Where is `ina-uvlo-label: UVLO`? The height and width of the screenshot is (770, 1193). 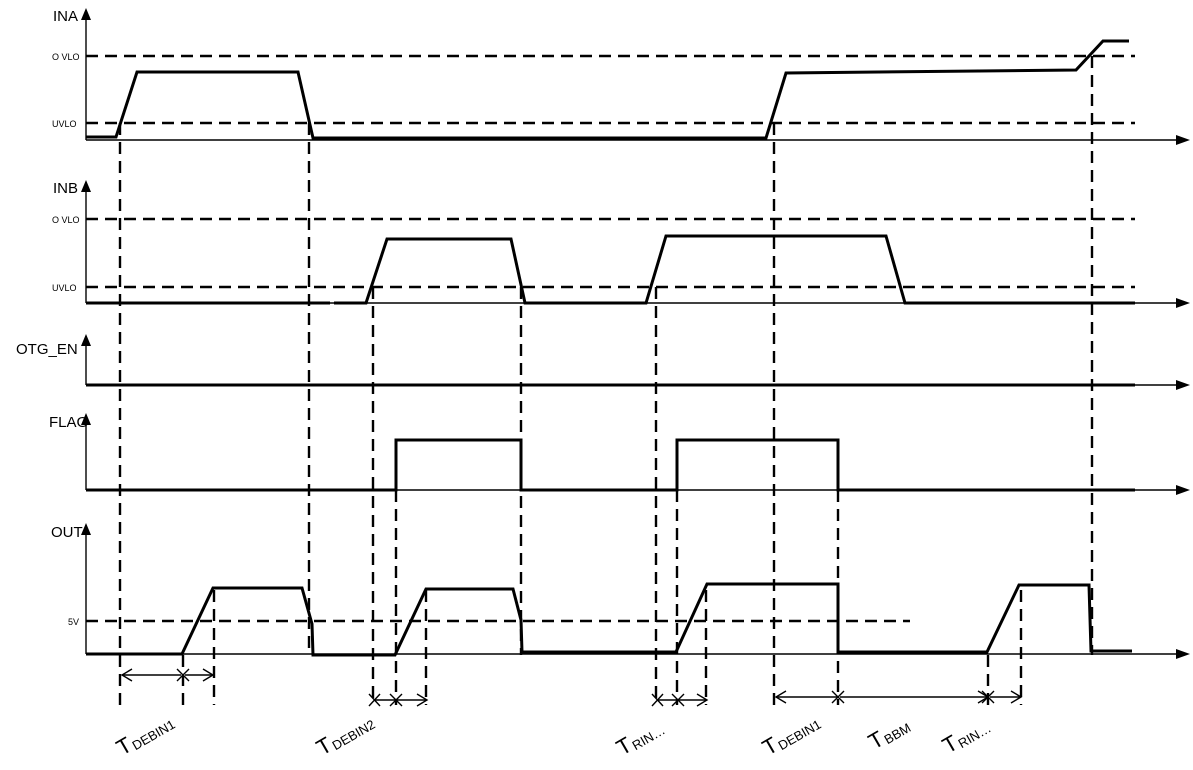
ina-uvlo-label: UVLO is located at coordinates (64, 124).